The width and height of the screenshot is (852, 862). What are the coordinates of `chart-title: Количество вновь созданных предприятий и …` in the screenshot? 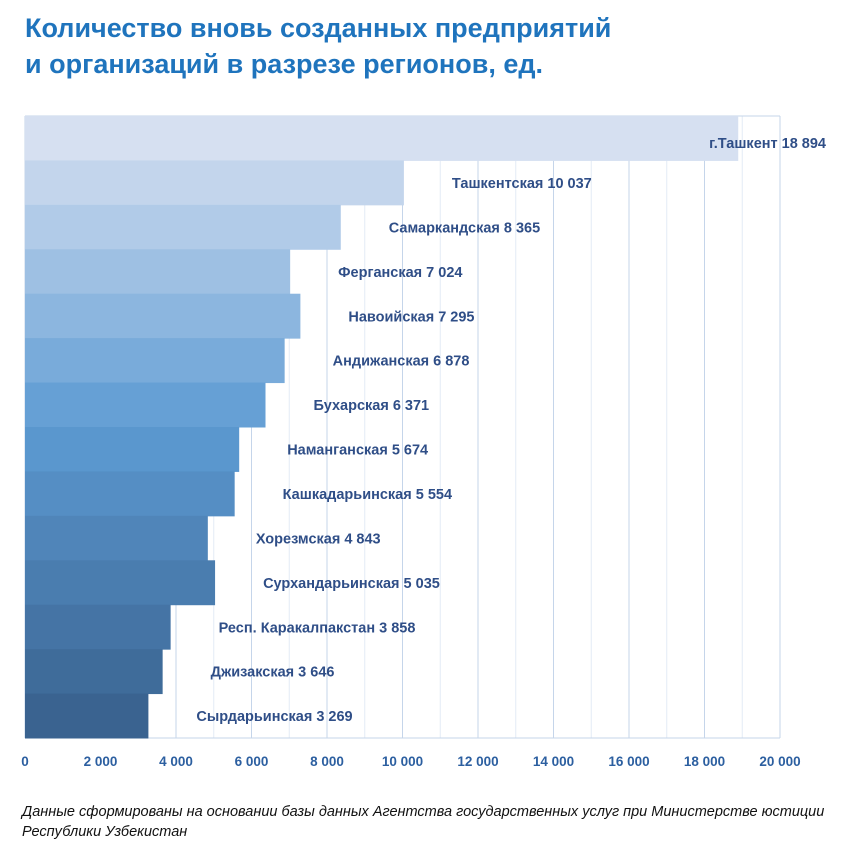 It's located at (318, 46).